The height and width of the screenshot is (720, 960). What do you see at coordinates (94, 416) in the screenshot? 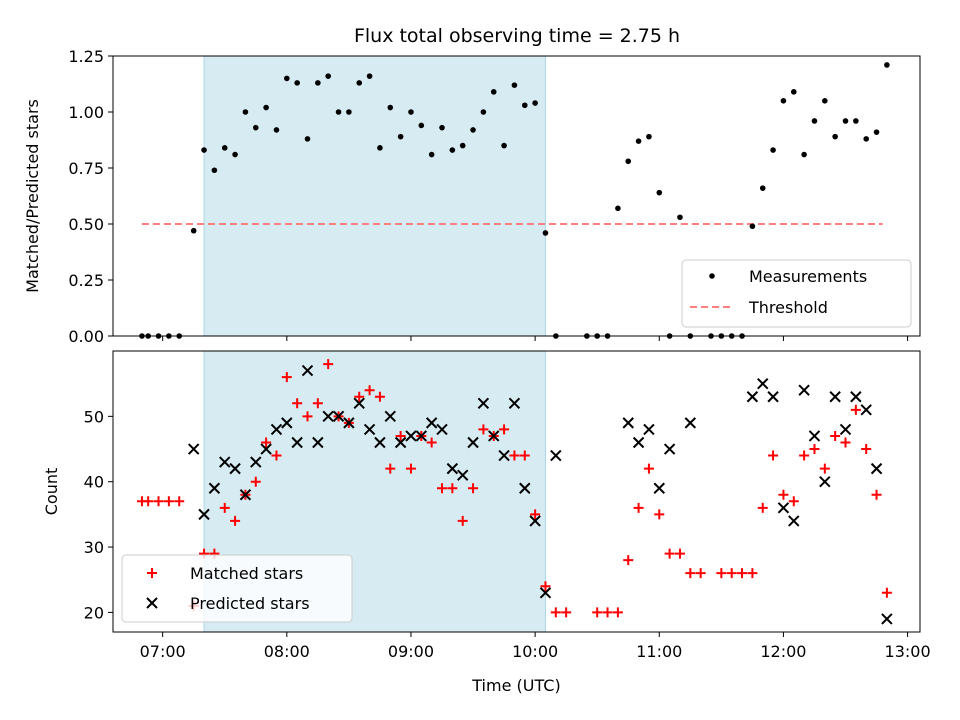
I see `bottom-y-tick-label: 50` at bounding box center [94, 416].